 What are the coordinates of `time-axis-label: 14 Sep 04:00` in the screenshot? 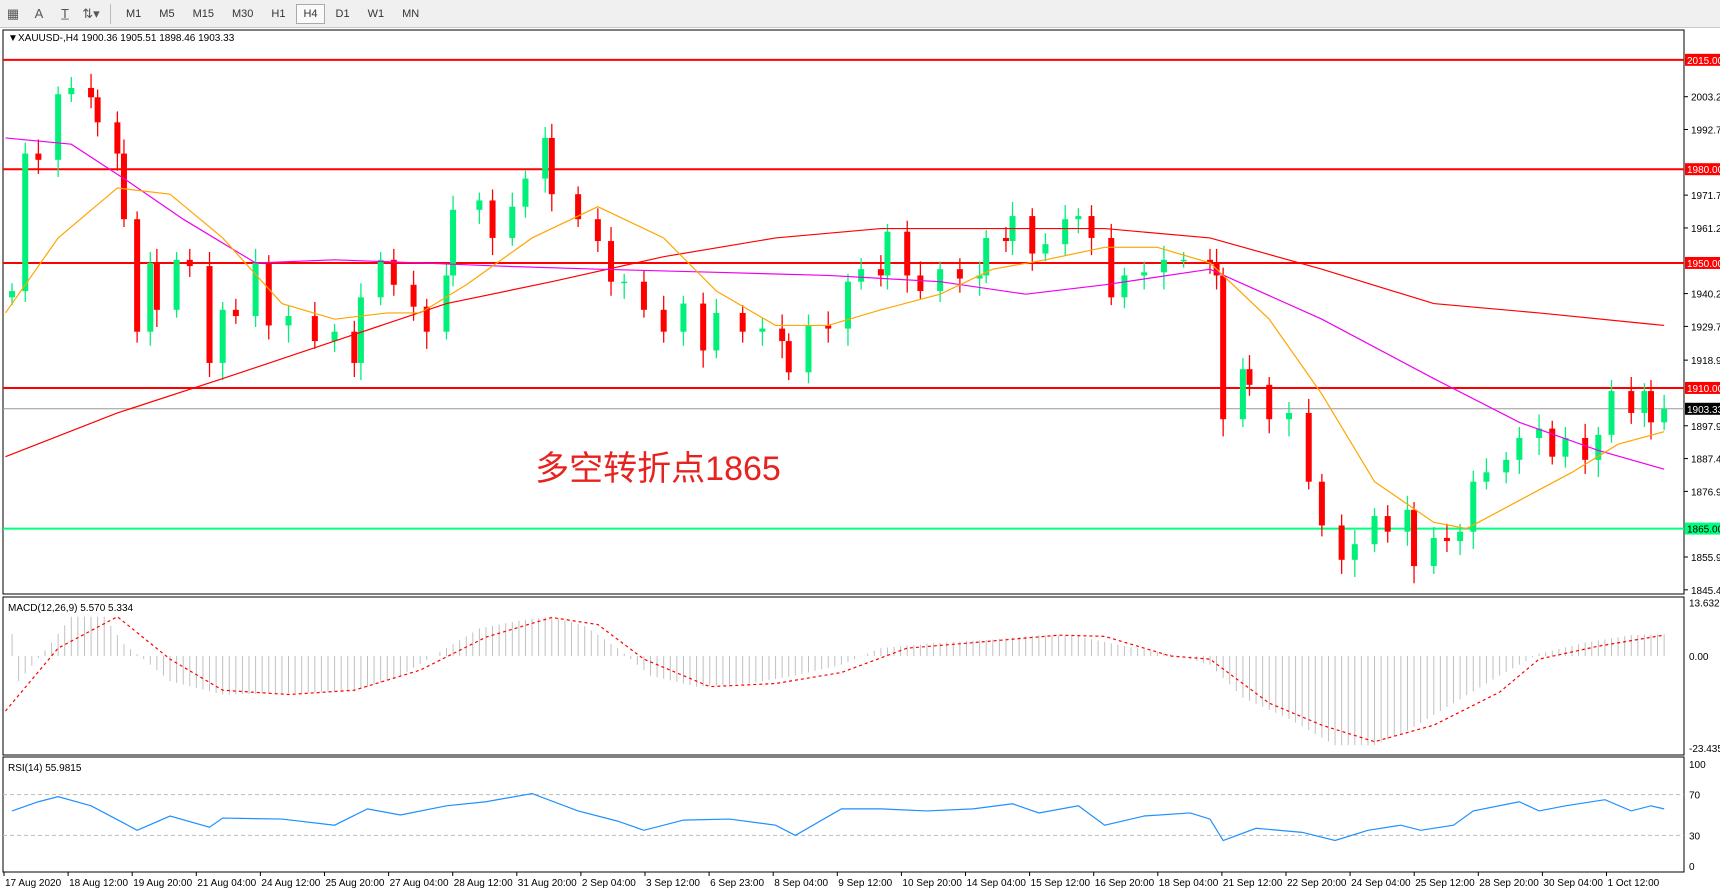 It's located at (997, 883).